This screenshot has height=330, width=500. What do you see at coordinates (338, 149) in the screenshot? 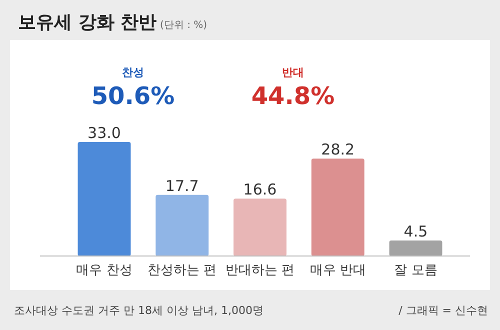
I see `data-label: 28.2` at bounding box center [338, 149].